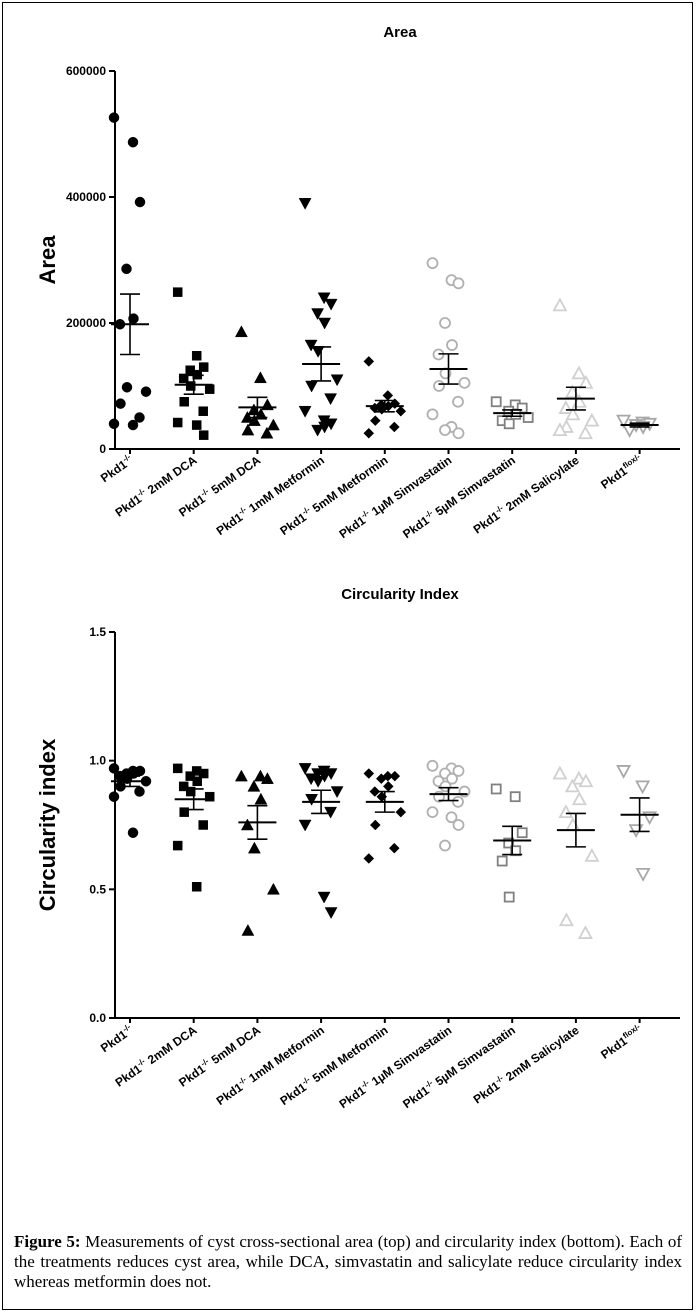  What do you see at coordinates (400, 594) in the screenshot?
I see `chart-title: Circularity Index` at bounding box center [400, 594].